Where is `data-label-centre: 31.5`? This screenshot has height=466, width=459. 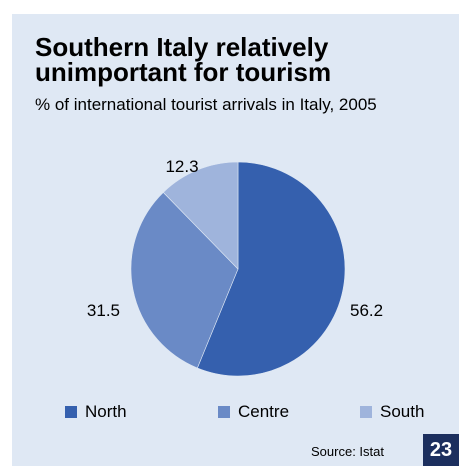
data-label-centre: 31.5 is located at coordinates (103, 310).